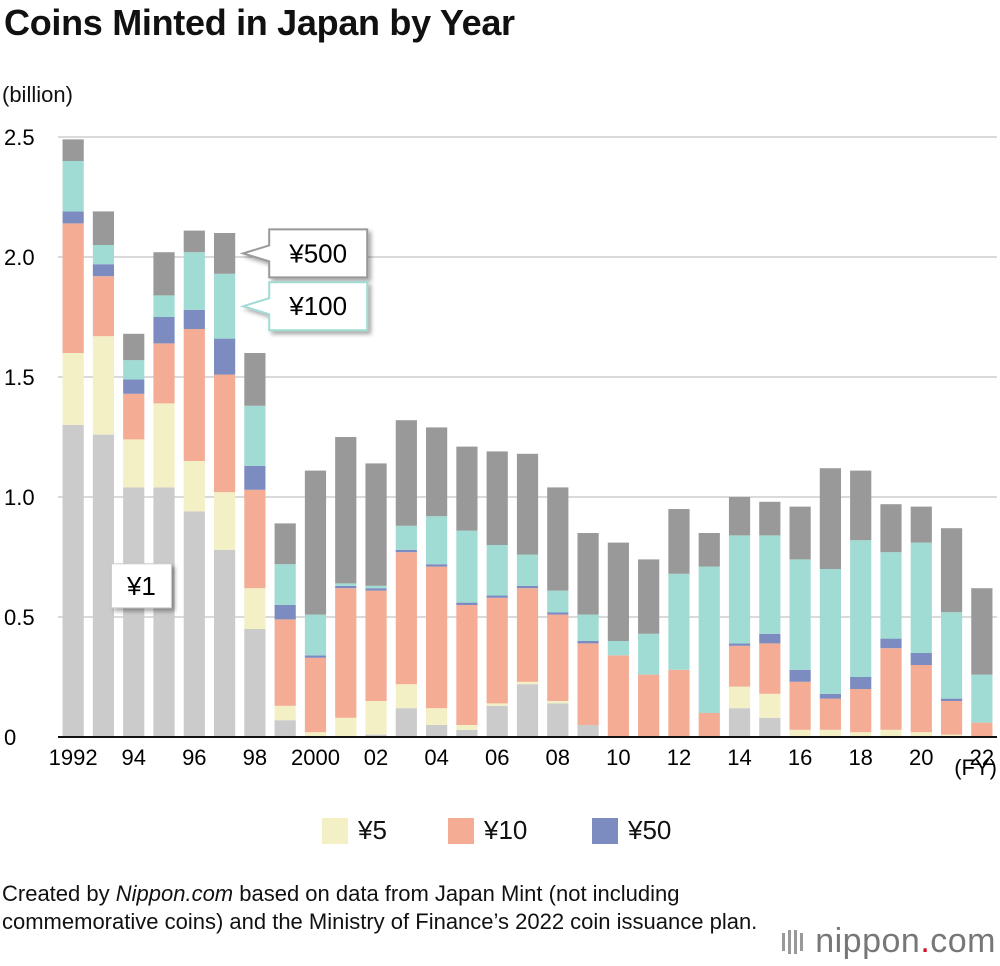  Describe the element at coordinates (951, 735) in the screenshot. I see `bar-y5-2021` at that location.